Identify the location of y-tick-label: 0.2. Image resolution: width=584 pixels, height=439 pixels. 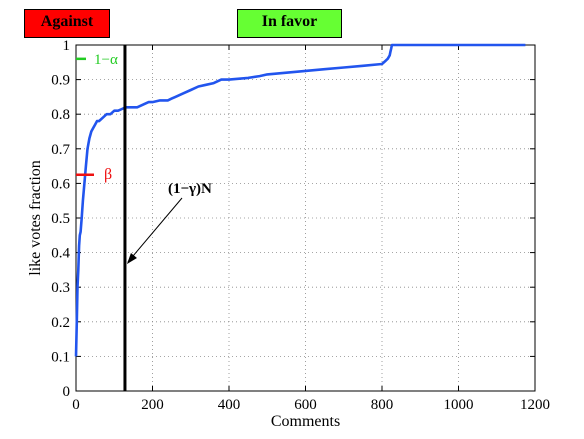
(60, 323).